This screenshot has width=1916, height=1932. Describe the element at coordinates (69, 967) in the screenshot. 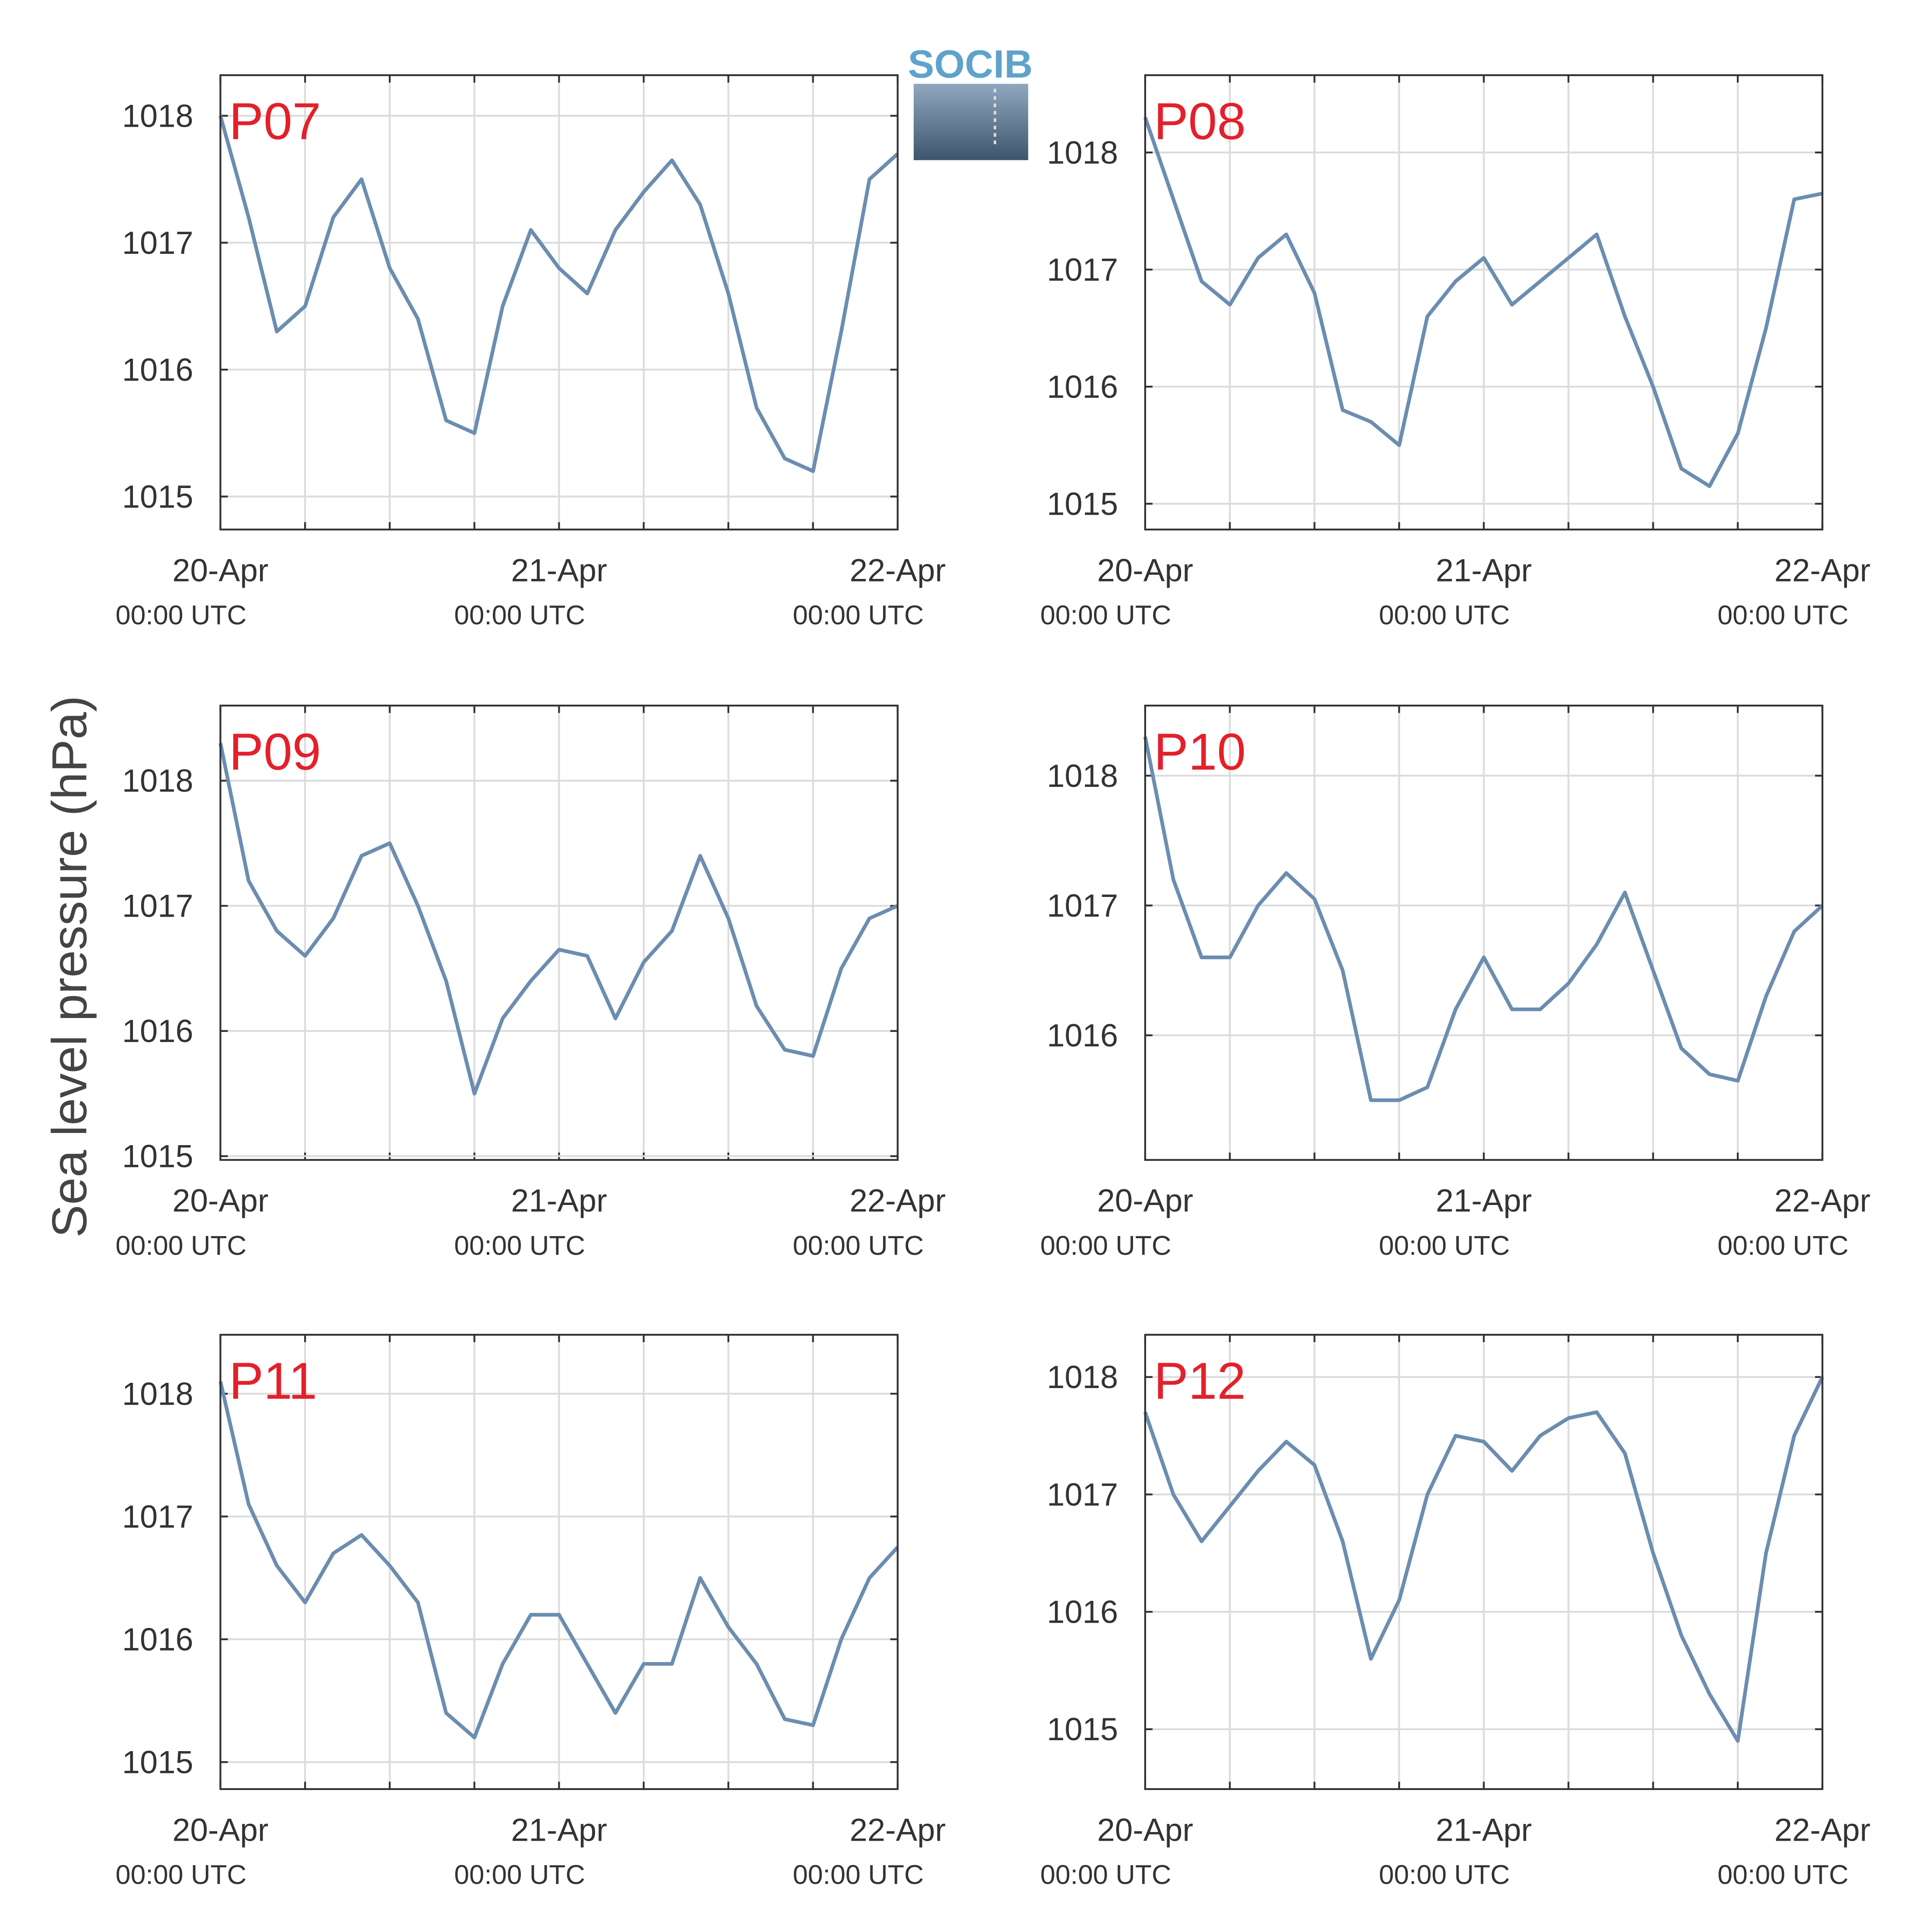

I see `y-axis-label: Sea level pressure (hPa)` at that location.